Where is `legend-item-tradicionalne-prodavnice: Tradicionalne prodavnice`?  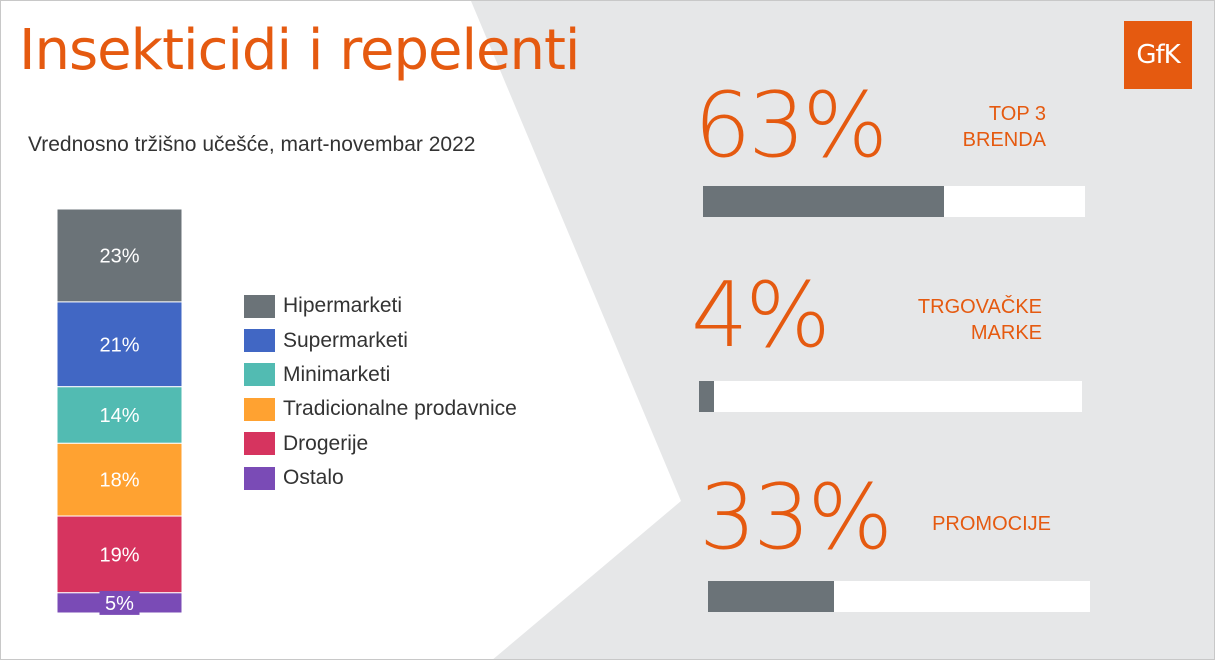 legend-item-tradicionalne-prodavnice: Tradicionalne prodavnice is located at coordinates (380, 409).